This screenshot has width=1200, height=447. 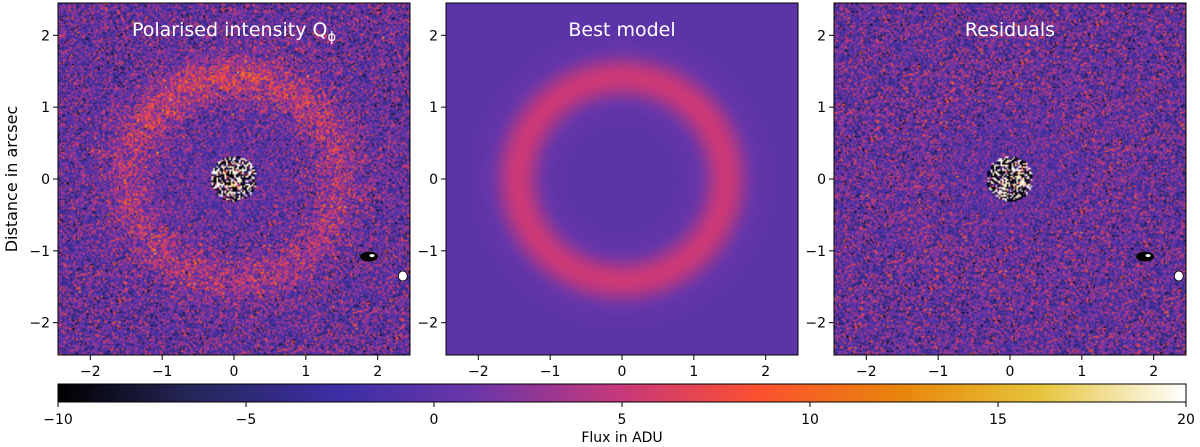 What do you see at coordinates (434, 420) in the screenshot?
I see `colorbar-tick-label: 0` at bounding box center [434, 420].